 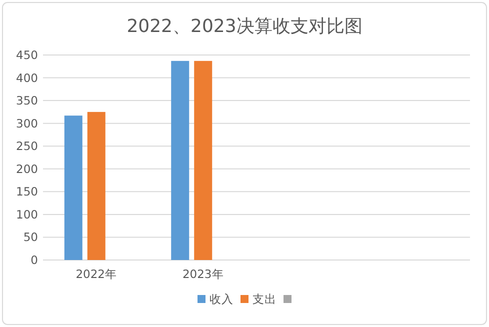 What do you see at coordinates (27, 55) in the screenshot?
I see `y-tick-label: 450` at bounding box center [27, 55].